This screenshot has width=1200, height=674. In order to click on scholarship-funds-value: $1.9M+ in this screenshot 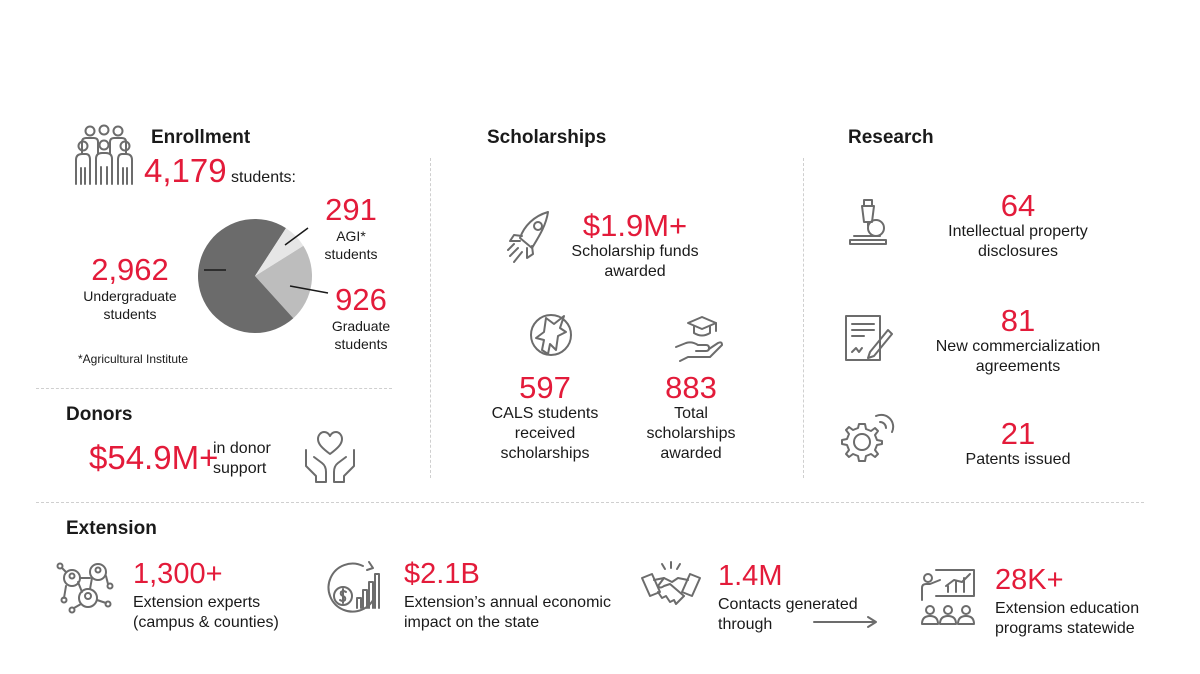, I will do `click(635, 225)`.